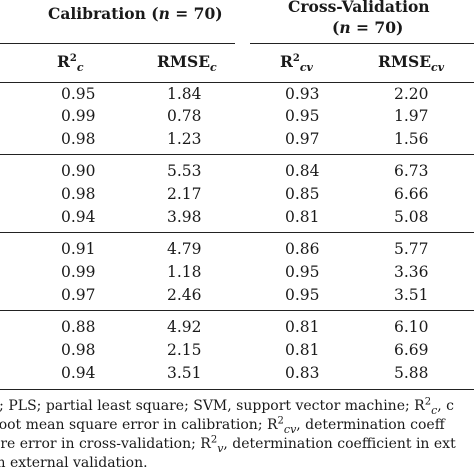 The height and width of the screenshot is (474, 474). I want to click on table-row-g2-r1-rmsec: 5.53, so click(184, 171).